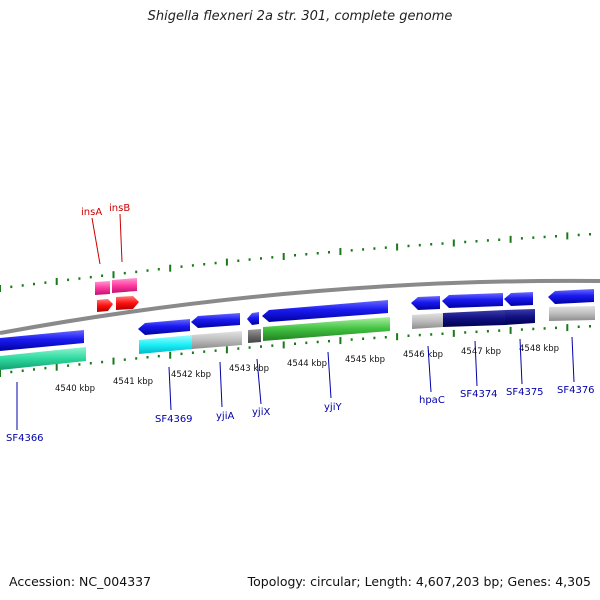  I want to click on gene-label-SF4369: SF4369, so click(174, 419).